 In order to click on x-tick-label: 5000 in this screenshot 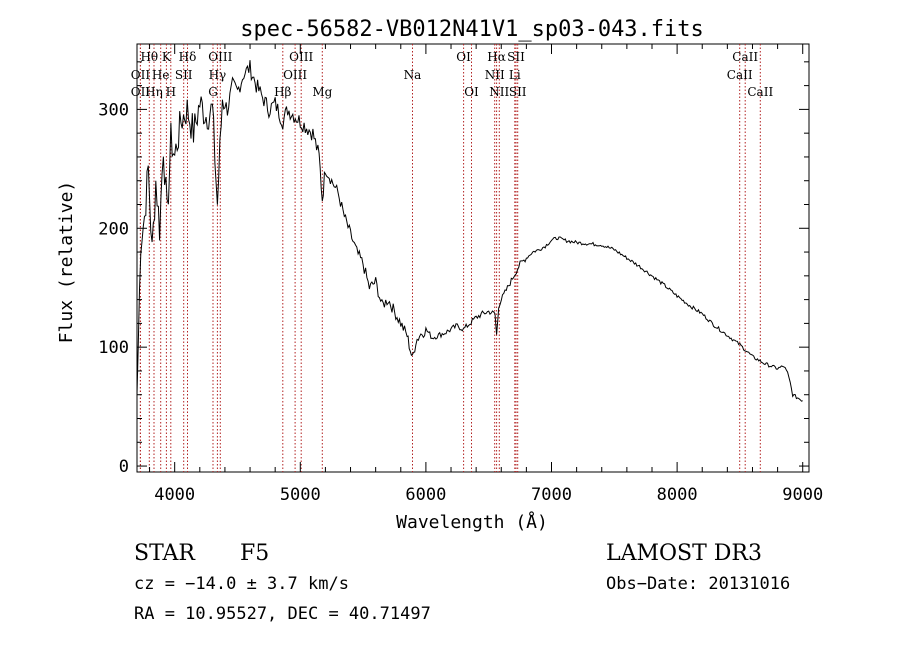, I will do `click(300, 495)`.